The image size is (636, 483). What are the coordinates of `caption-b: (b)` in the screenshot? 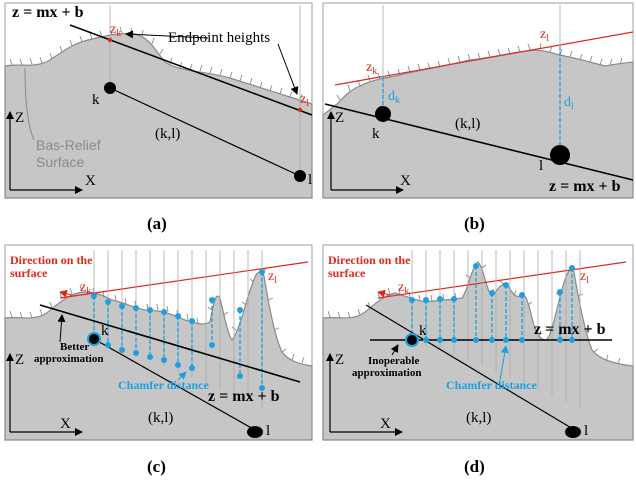 It's located at (474, 223).